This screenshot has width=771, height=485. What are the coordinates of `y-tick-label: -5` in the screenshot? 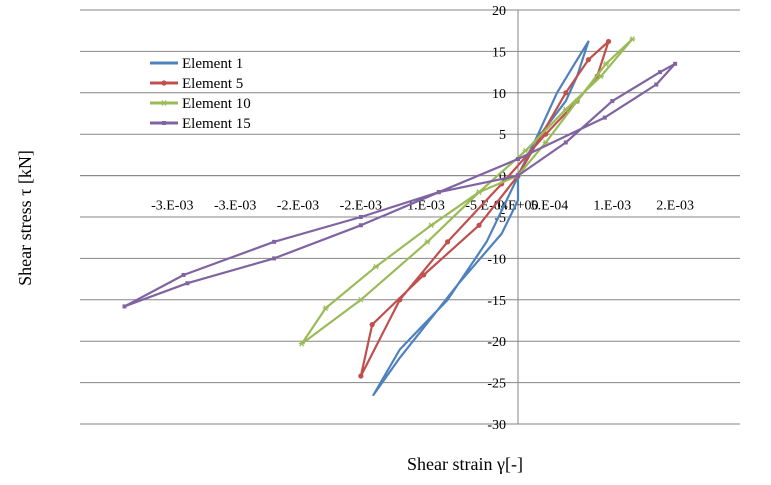 It's located at (500, 218).